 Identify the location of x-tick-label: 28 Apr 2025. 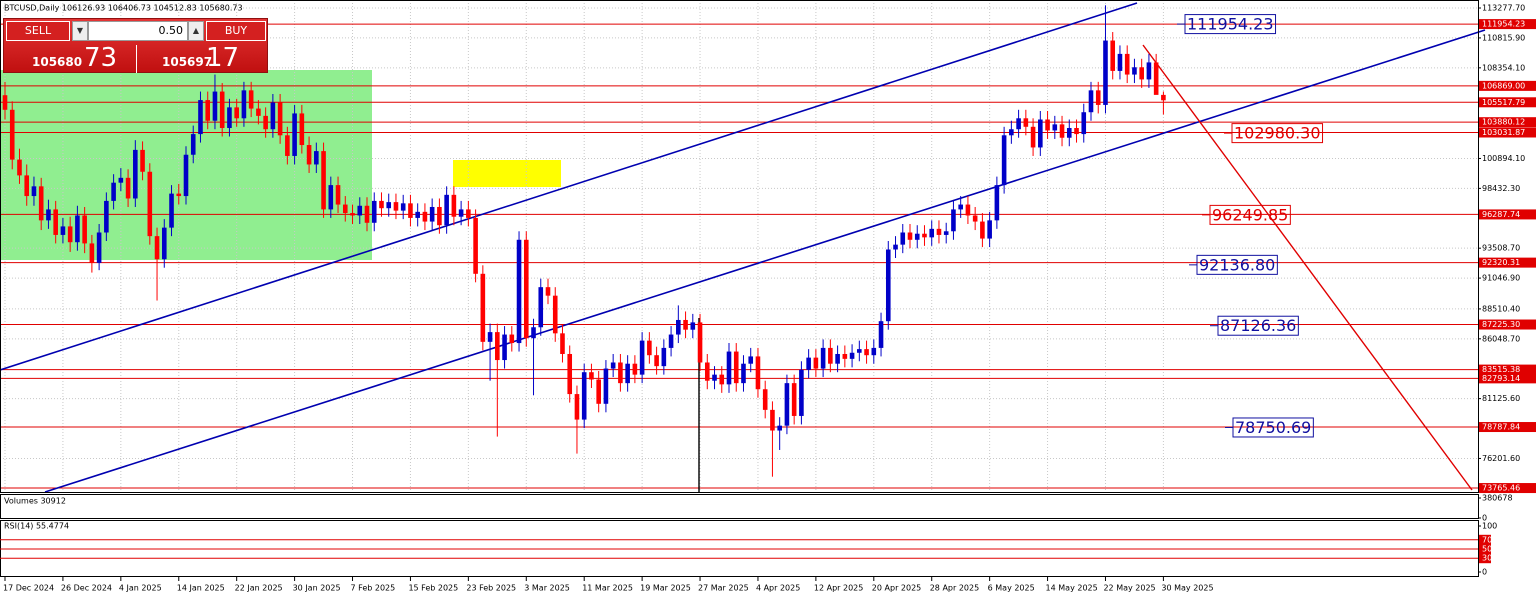
(954, 588).